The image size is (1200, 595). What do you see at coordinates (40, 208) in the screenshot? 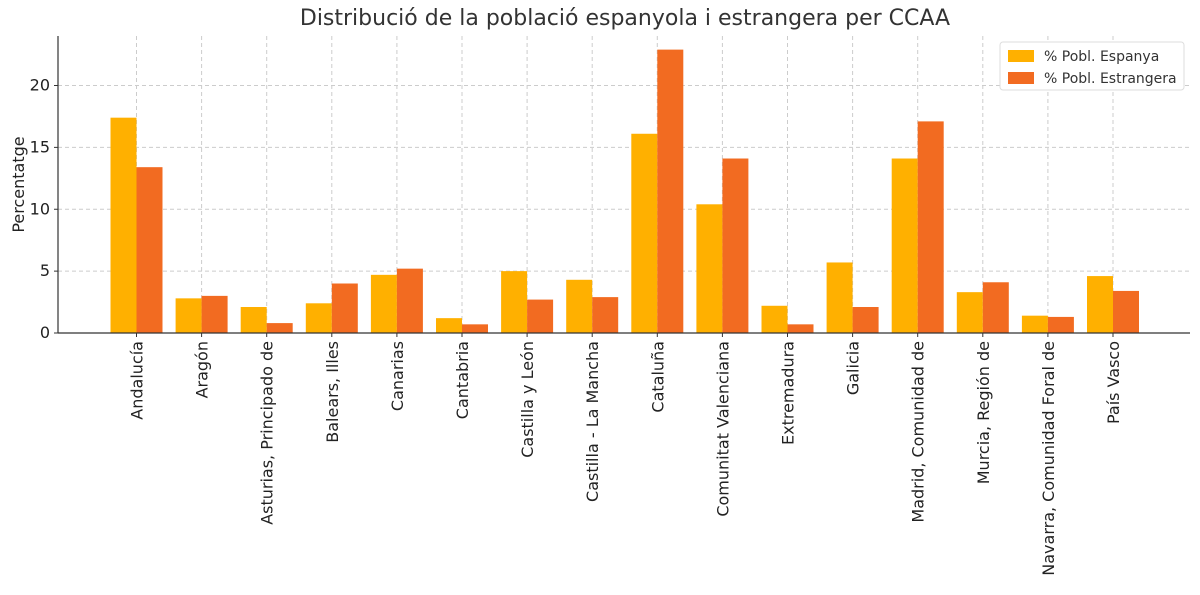
I see `y-tick-label: 10` at bounding box center [40, 208].